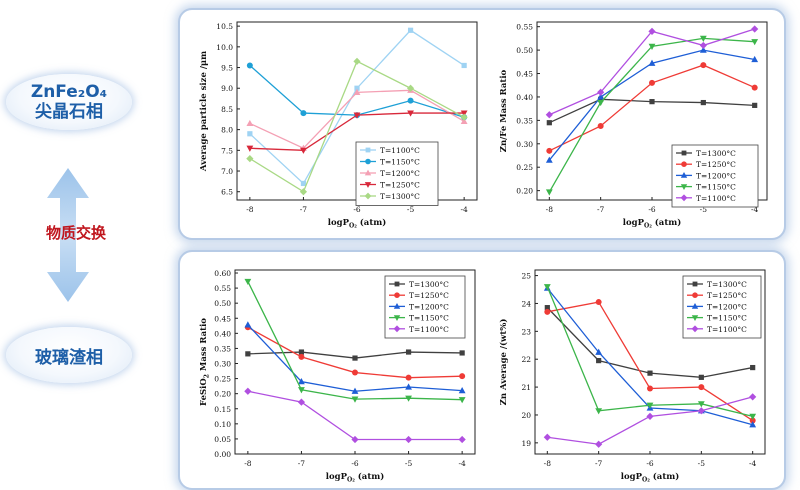  I want to click on y-tick-label: 8.5, so click(227, 109).